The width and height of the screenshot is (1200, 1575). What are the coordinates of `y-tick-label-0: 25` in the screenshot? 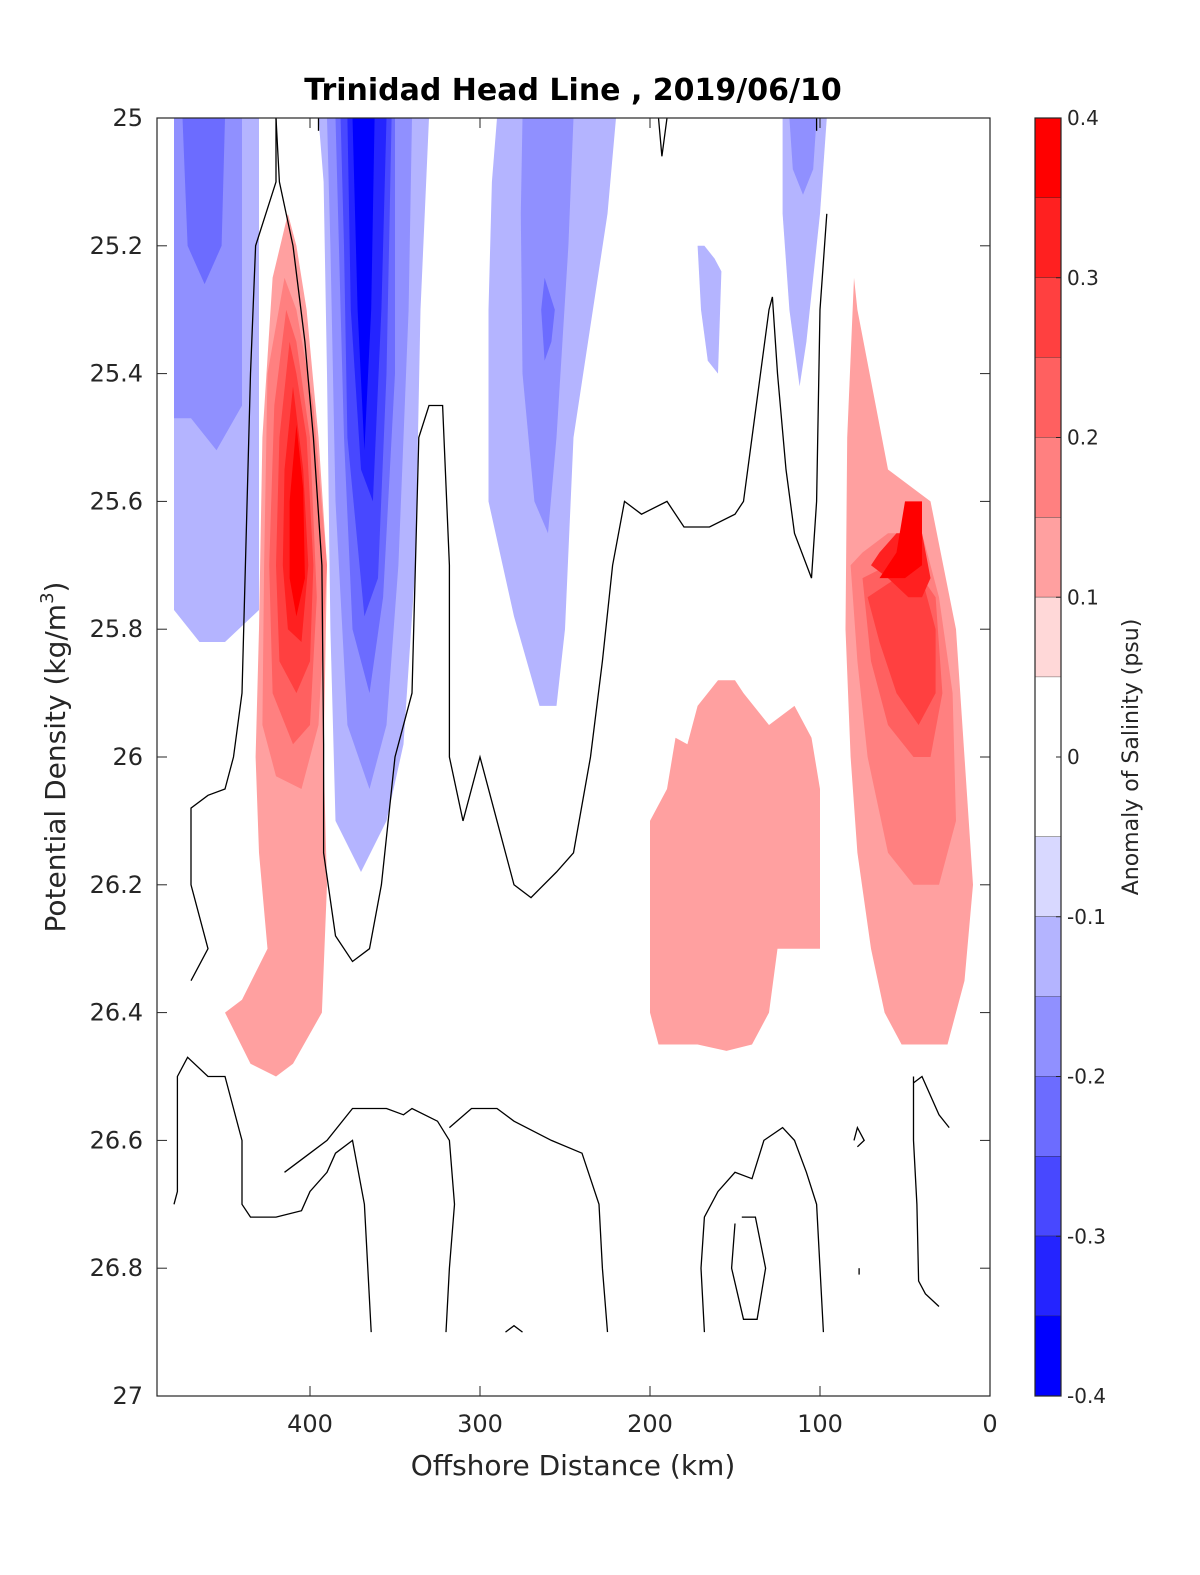 It's located at (127, 118).